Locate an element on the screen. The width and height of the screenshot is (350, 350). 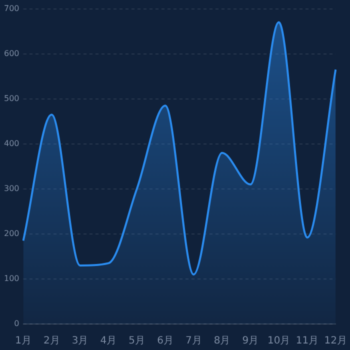
y-tick-label: 200 is located at coordinates (12, 233).